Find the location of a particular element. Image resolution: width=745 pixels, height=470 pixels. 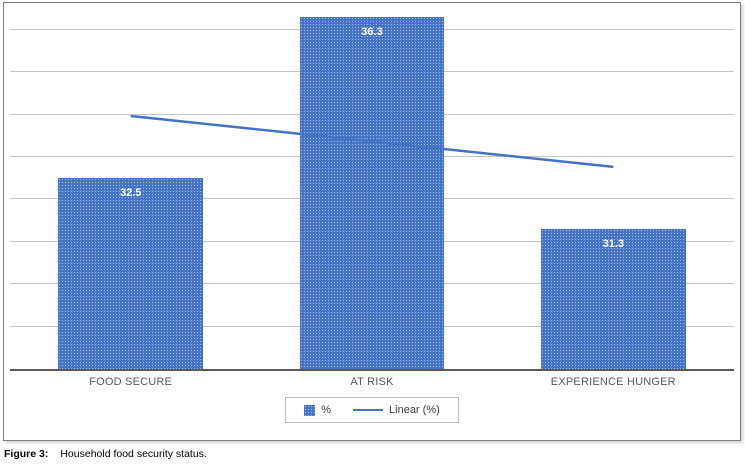

legend-wrapper: % Linear (%) is located at coordinates (372, 410).